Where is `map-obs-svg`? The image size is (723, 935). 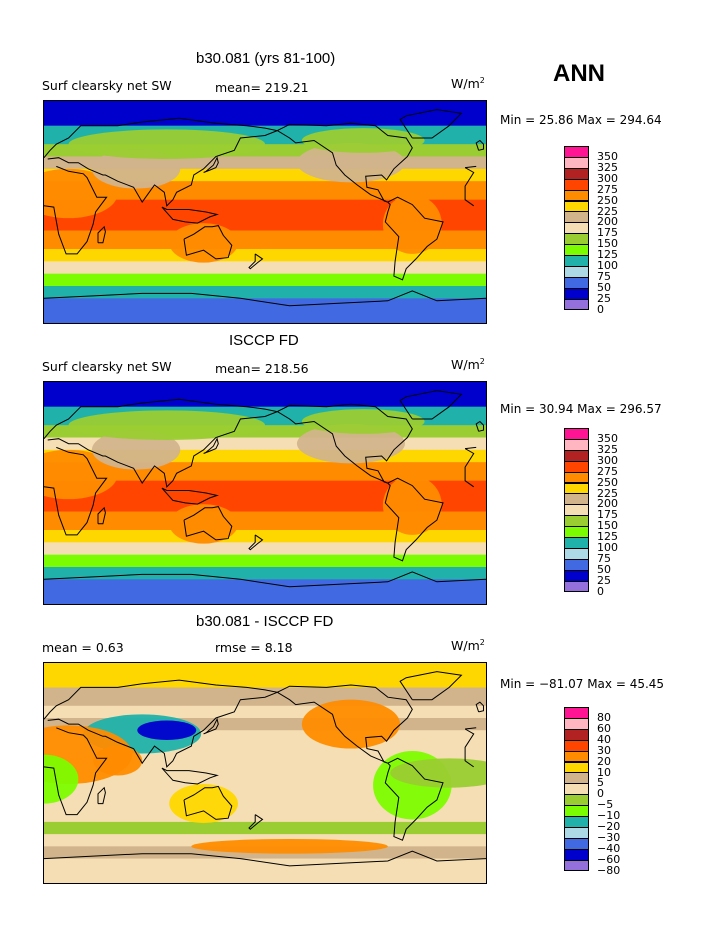 map-obs-svg is located at coordinates (265, 493).